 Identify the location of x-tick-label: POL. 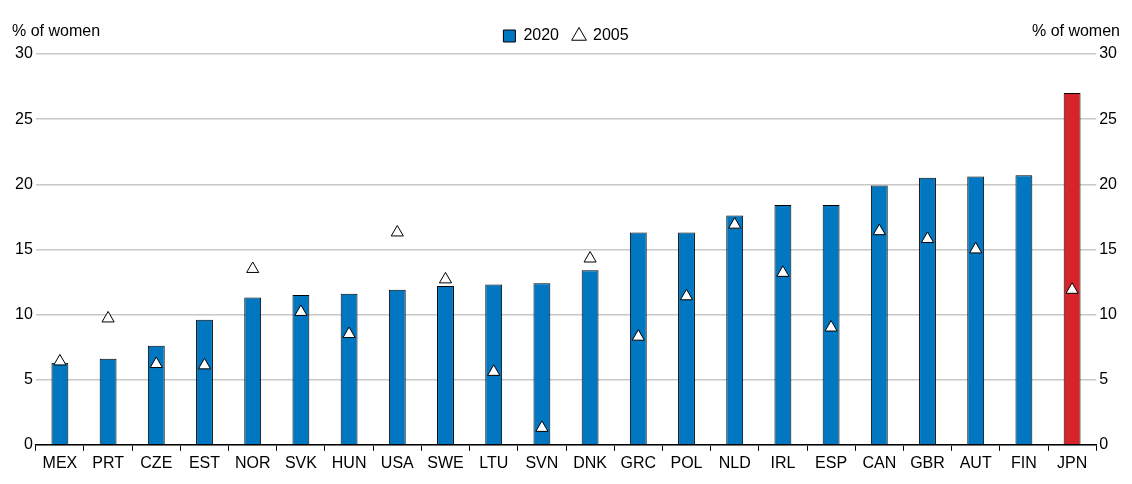
(686, 462).